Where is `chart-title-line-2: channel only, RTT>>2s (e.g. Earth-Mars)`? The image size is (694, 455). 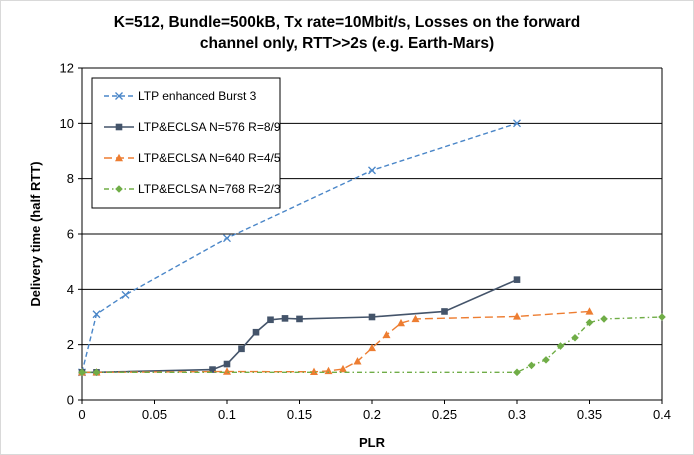 chart-title-line-2: channel only, RTT>>2s (e.g. Earth-Mars) is located at coordinates (347, 43).